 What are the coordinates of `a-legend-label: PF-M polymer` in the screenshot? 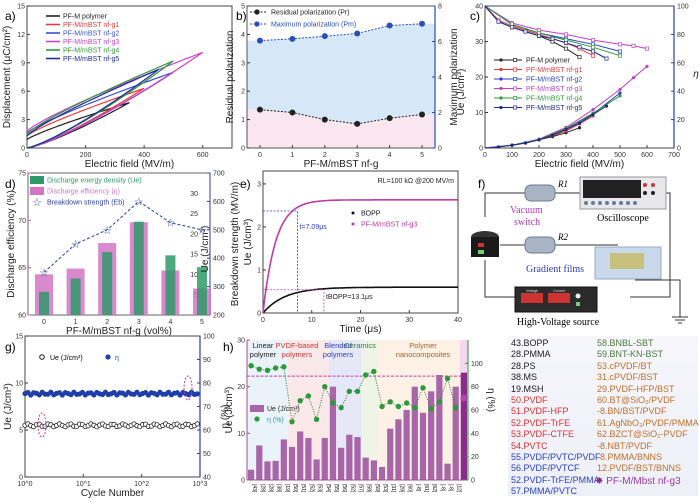 It's located at (85, 17).